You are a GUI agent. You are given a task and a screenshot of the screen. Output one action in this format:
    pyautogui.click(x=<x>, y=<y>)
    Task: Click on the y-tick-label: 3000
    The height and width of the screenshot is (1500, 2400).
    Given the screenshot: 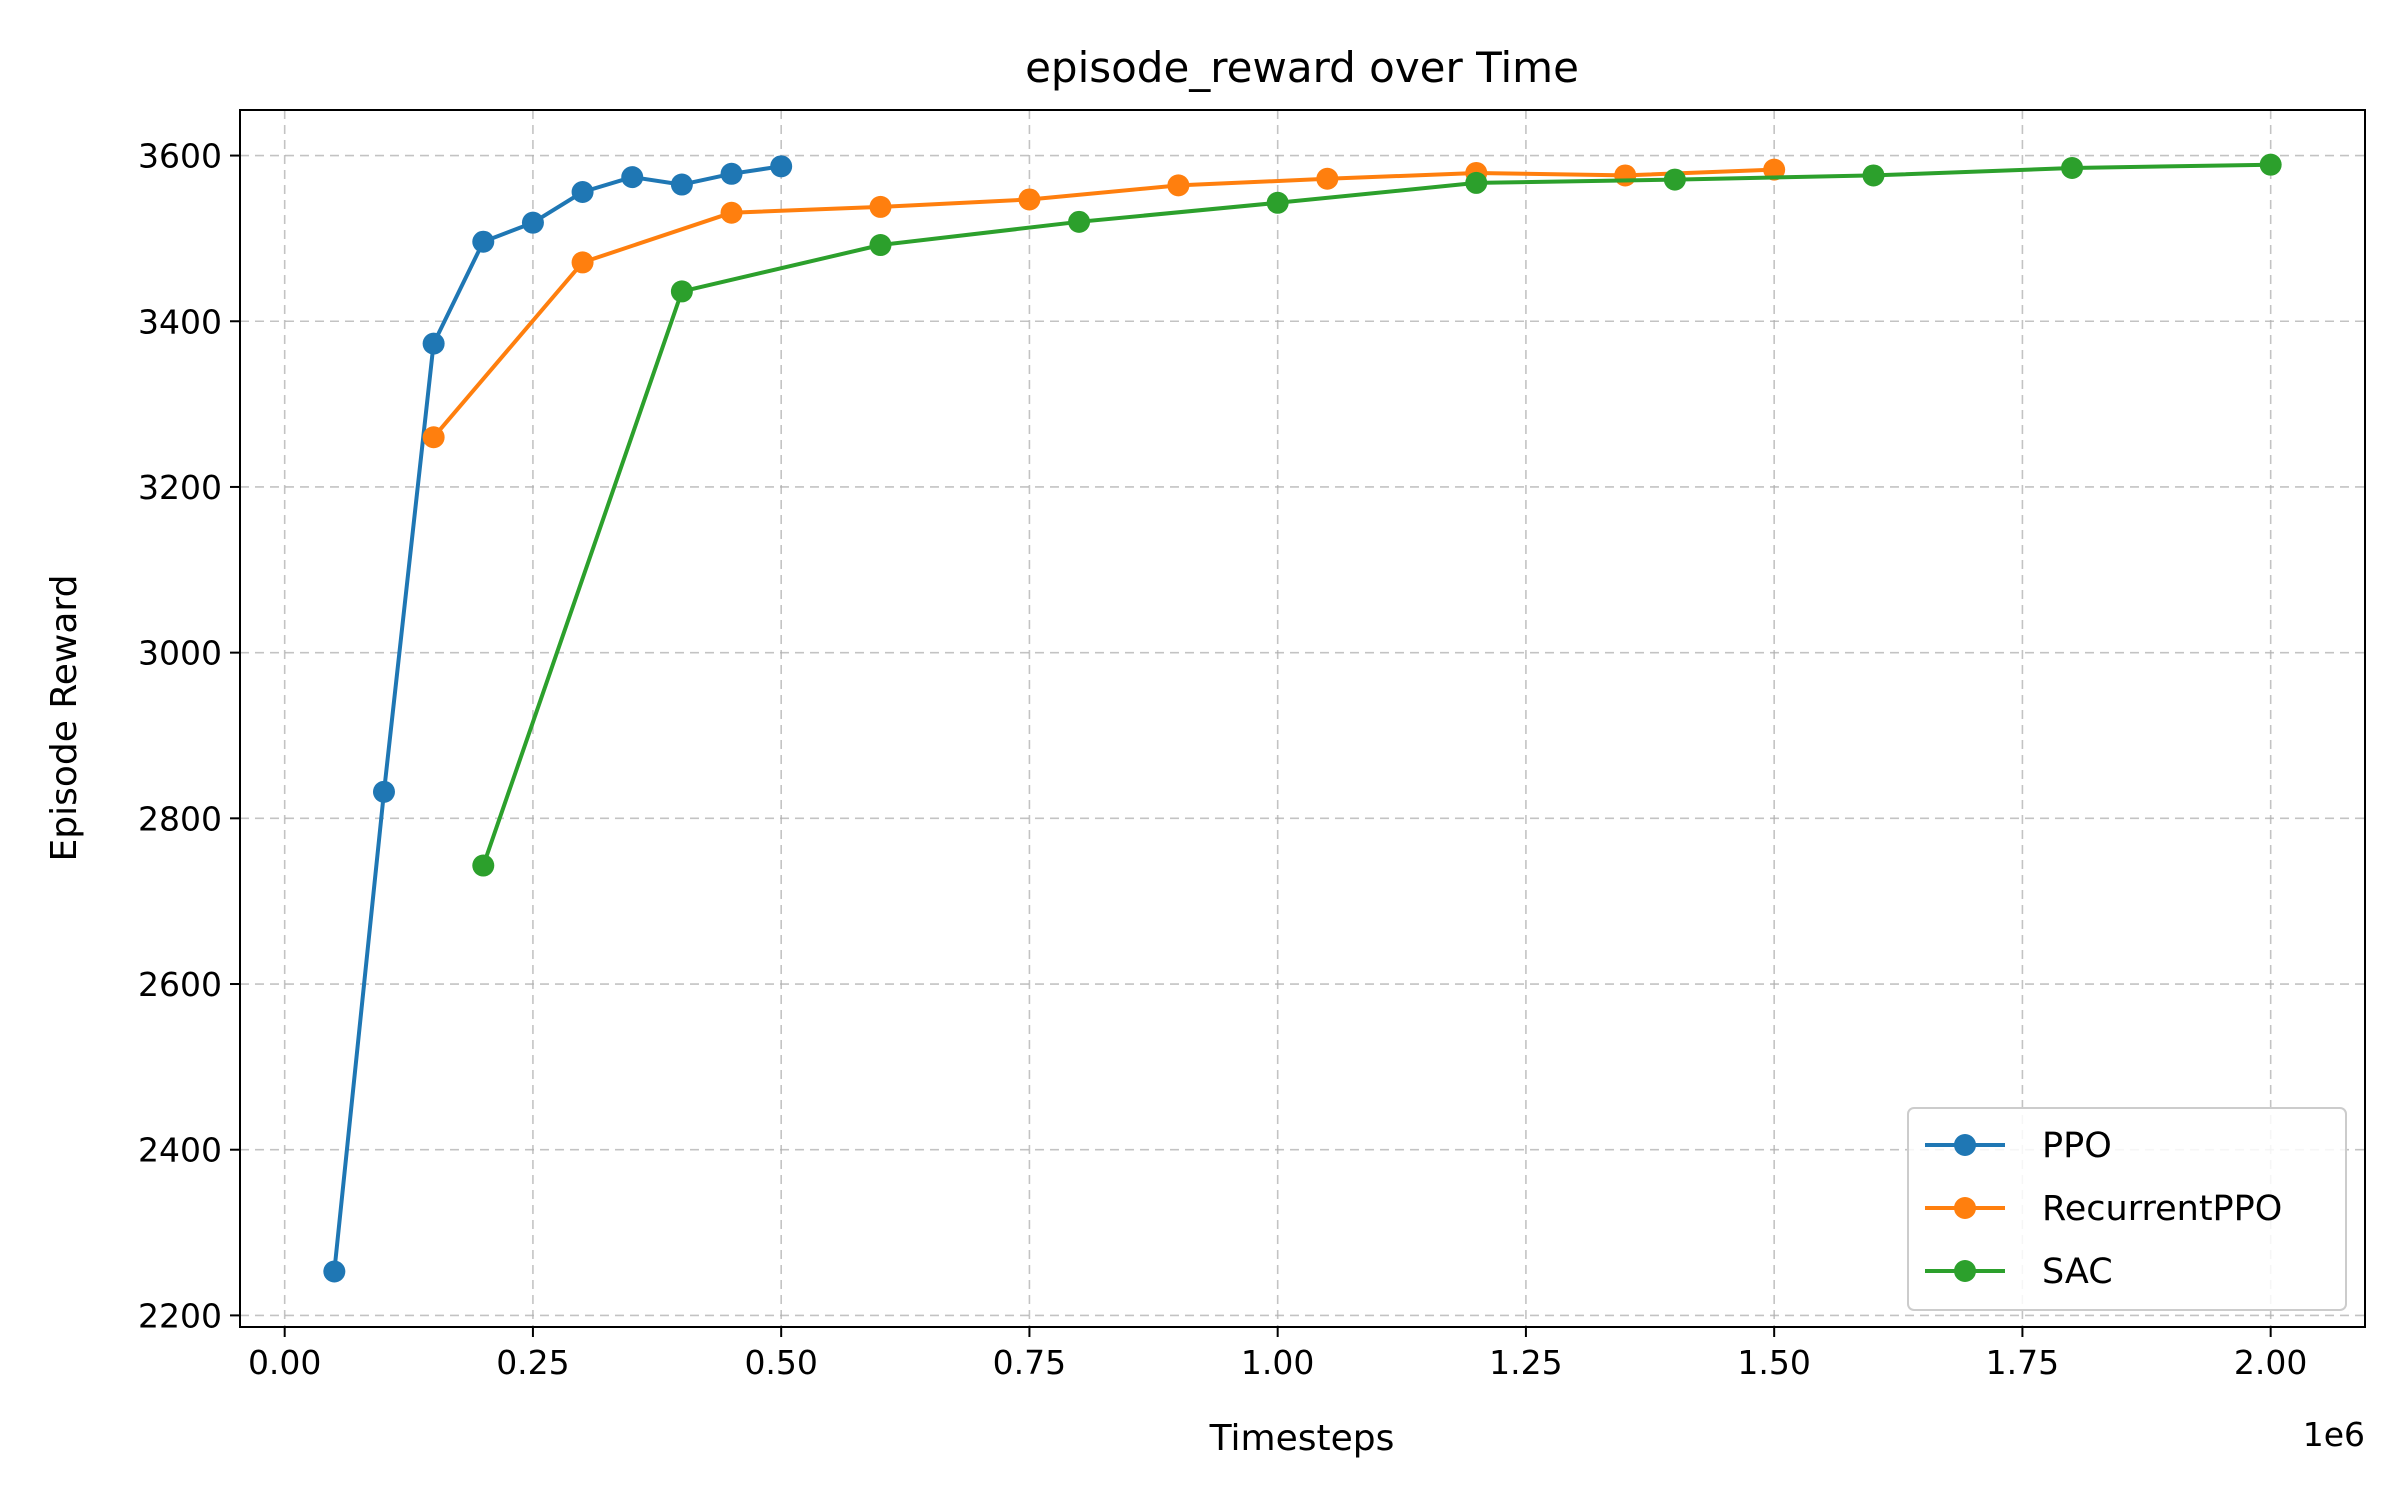 What is the action you would take?
    pyautogui.click(x=180, y=653)
    